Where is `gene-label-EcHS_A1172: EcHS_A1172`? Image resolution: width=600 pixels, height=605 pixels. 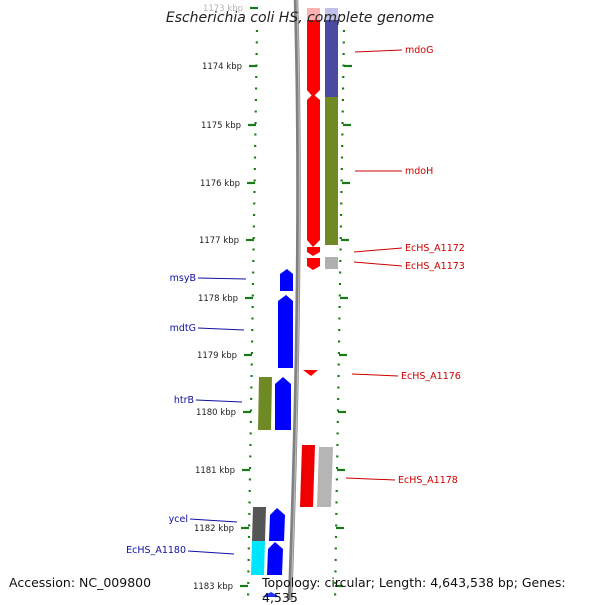 gene-label-EcHS_A1172: EcHS_A1172 is located at coordinates (435, 248).